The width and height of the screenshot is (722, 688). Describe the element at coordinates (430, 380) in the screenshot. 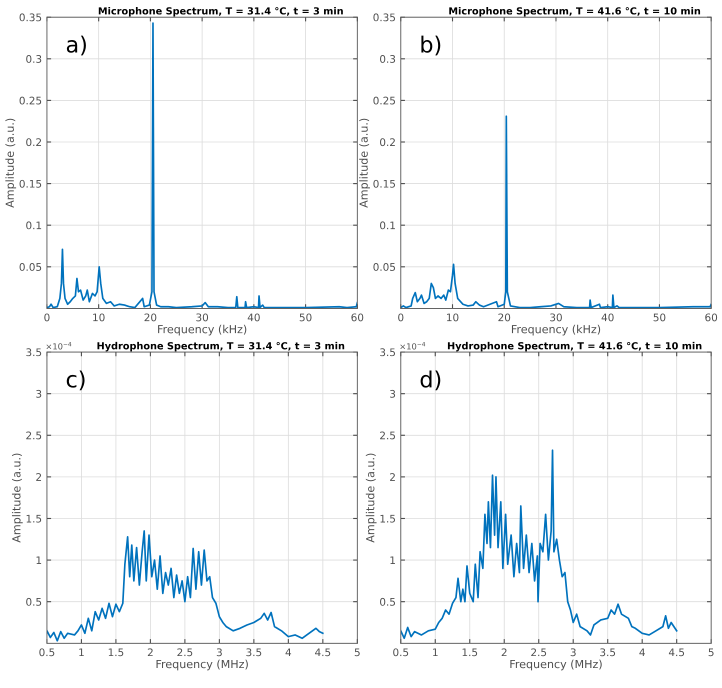

I see `annotation: d)` at that location.